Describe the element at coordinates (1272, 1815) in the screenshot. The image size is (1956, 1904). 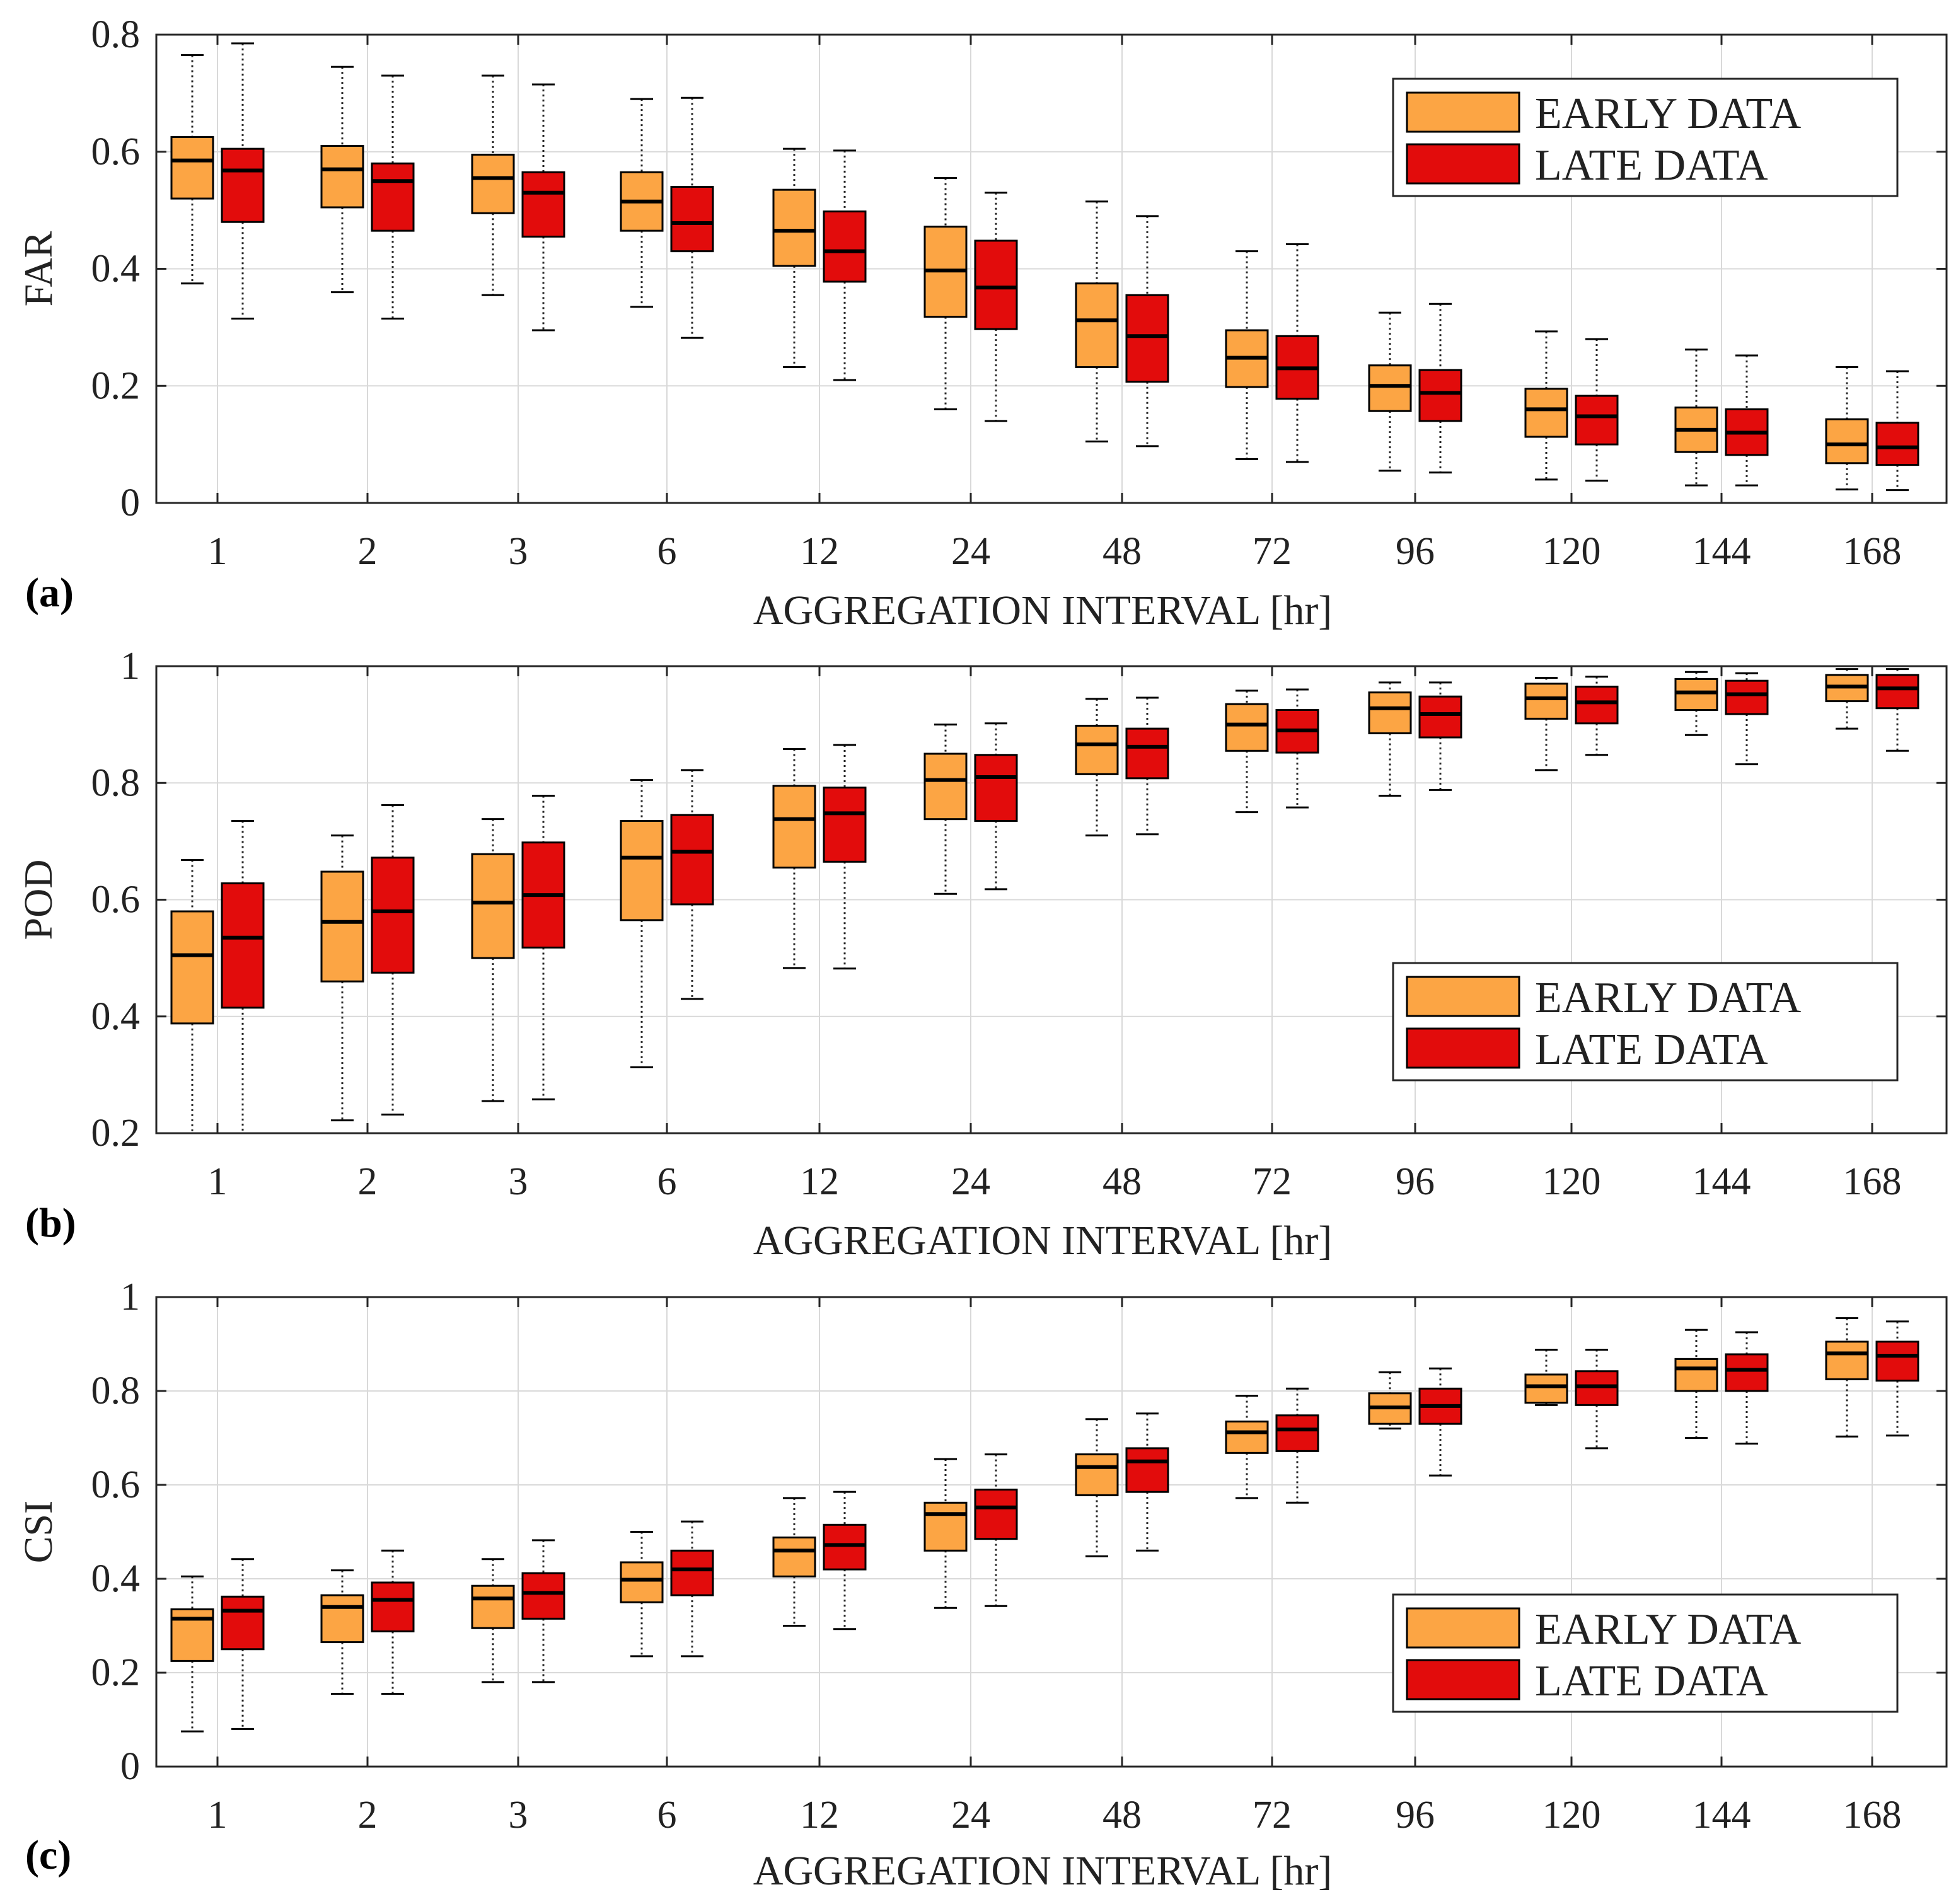
I see `x-tick-label: 72` at that location.